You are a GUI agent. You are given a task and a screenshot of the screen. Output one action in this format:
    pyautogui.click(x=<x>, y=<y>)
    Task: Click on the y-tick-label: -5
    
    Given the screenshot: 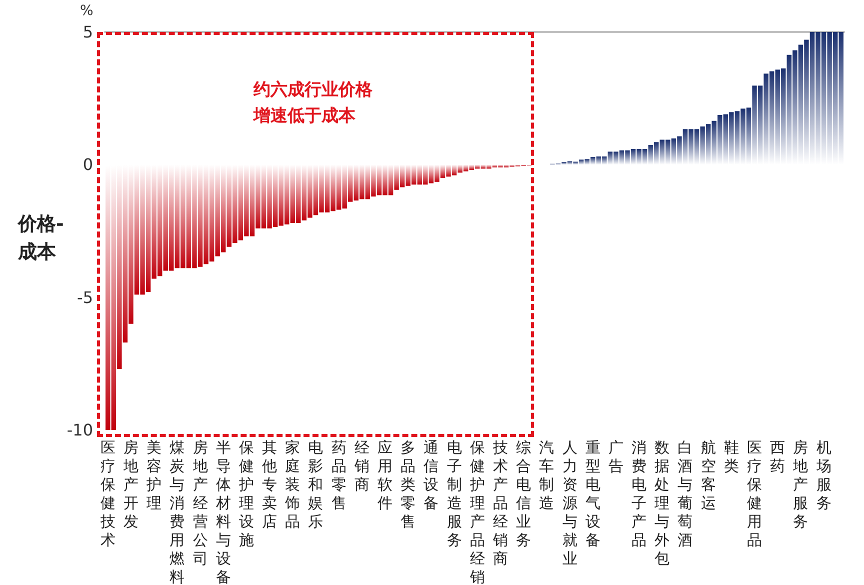 What is the action you would take?
    pyautogui.click(x=85, y=297)
    